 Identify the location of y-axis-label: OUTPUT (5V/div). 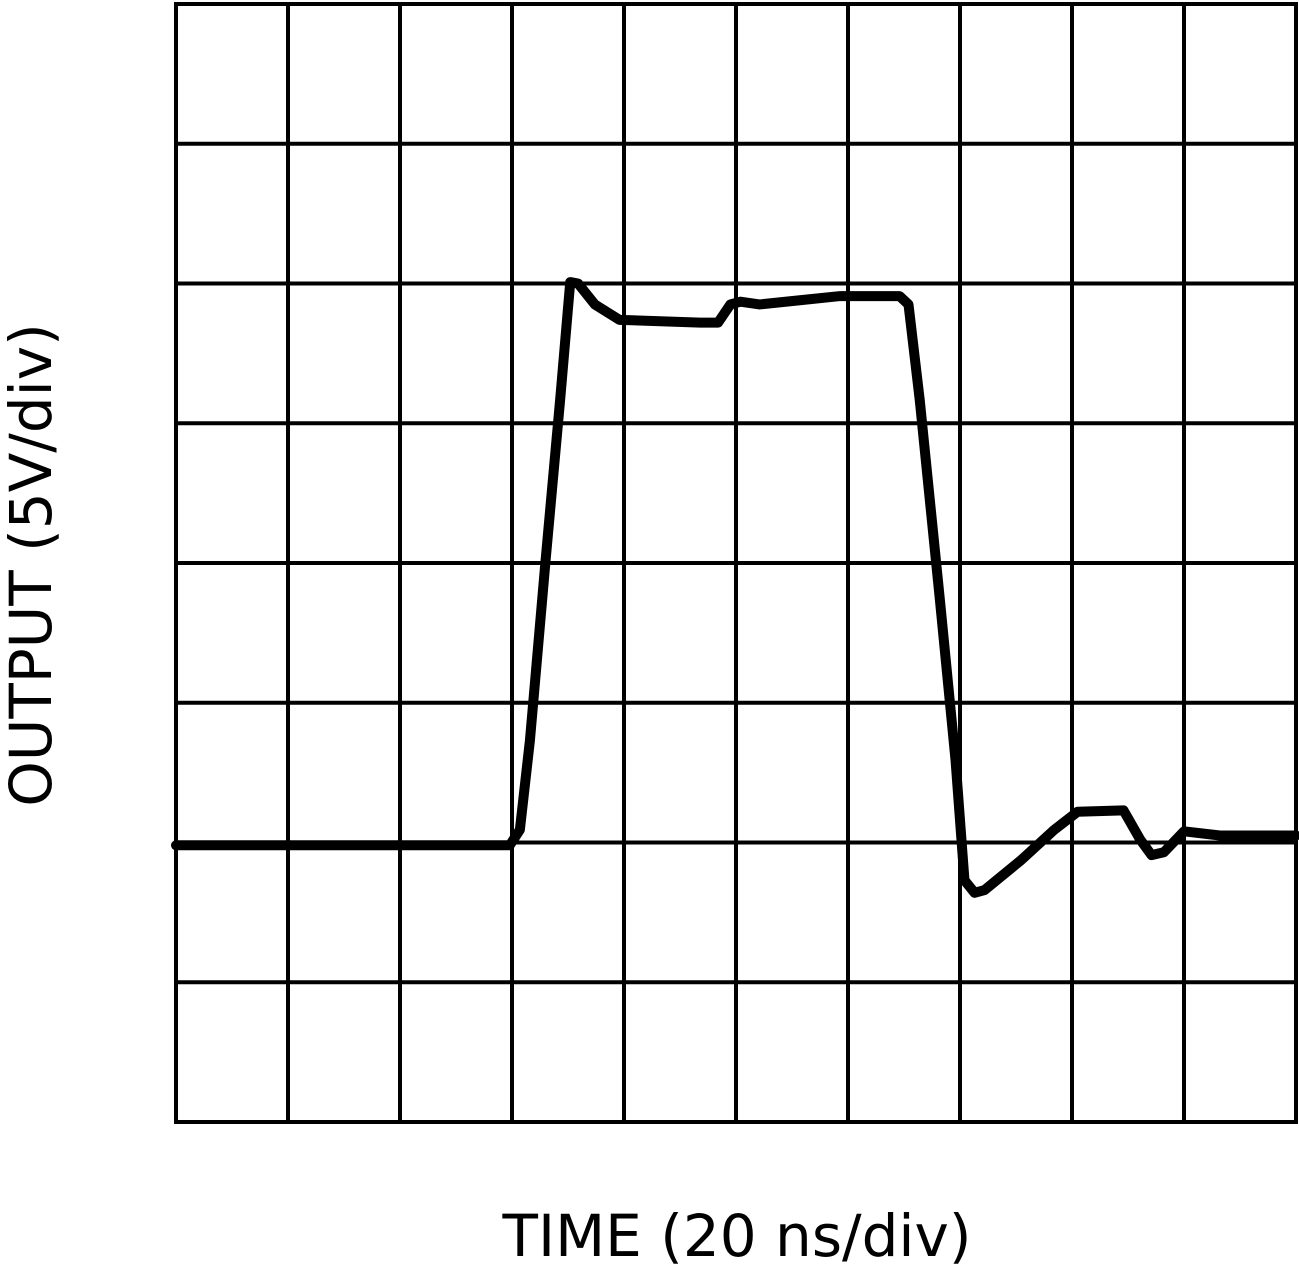
(32, 564).